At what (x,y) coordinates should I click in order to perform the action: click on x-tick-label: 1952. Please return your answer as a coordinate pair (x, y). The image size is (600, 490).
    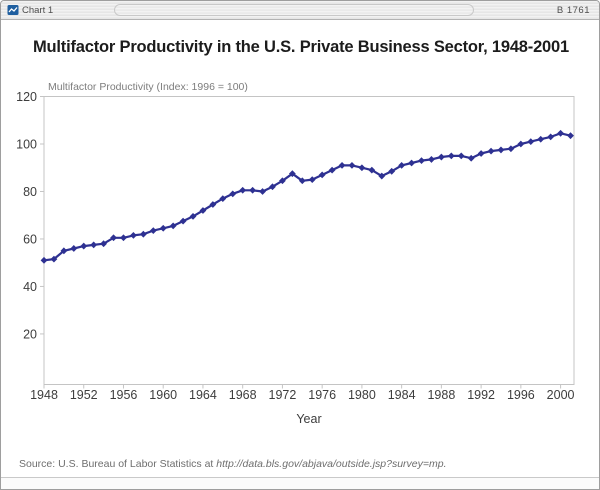
    Looking at the image, I should click on (84, 395).